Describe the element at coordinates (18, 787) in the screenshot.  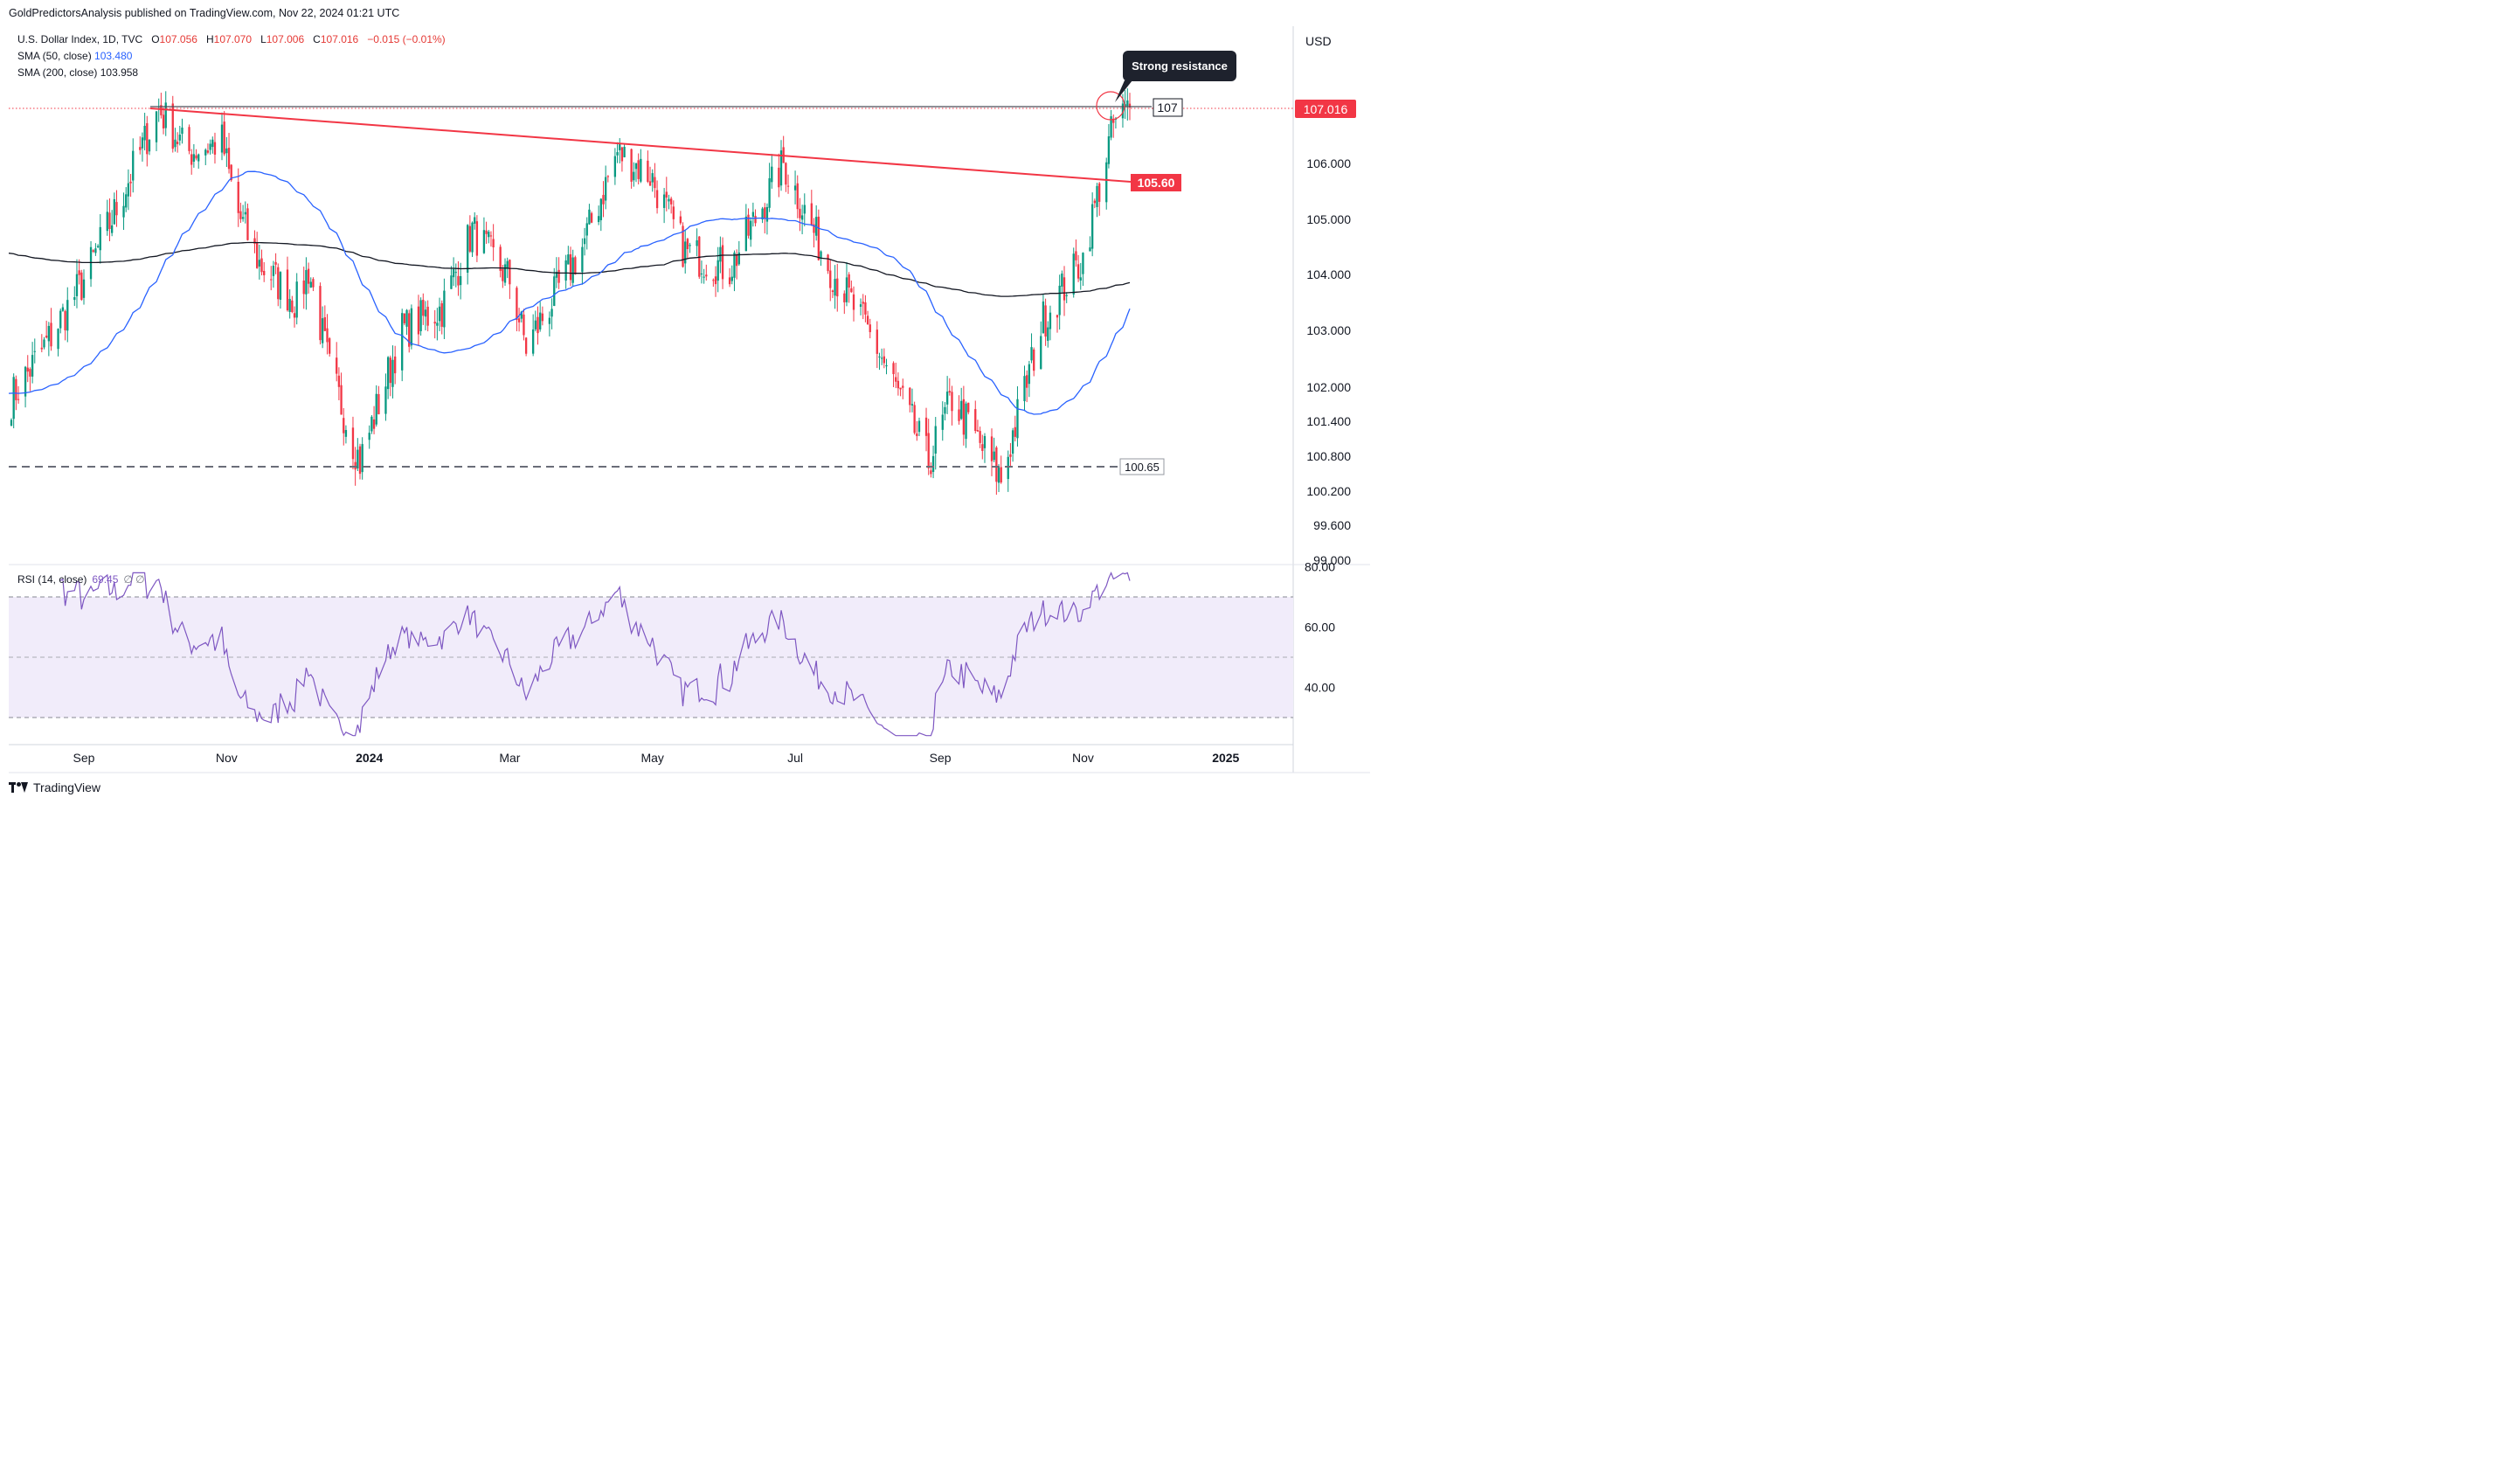
I see `tradingview-logo-icon` at that location.